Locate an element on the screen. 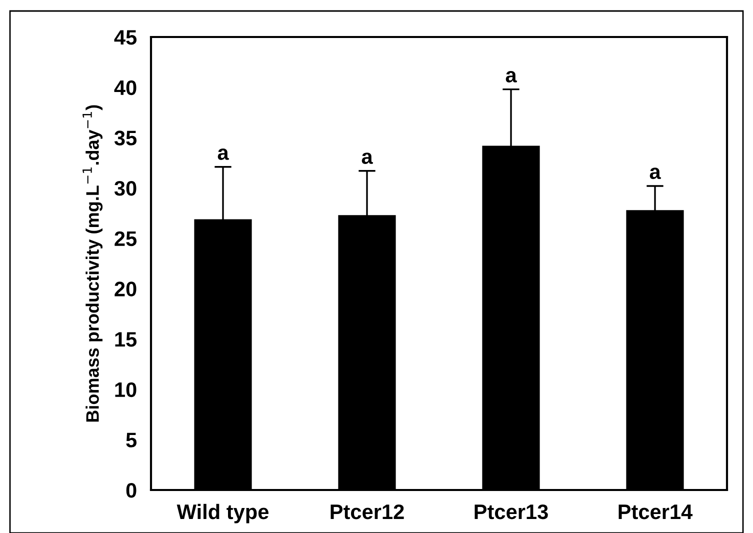  y-tick-label: 15 is located at coordinates (126, 339).